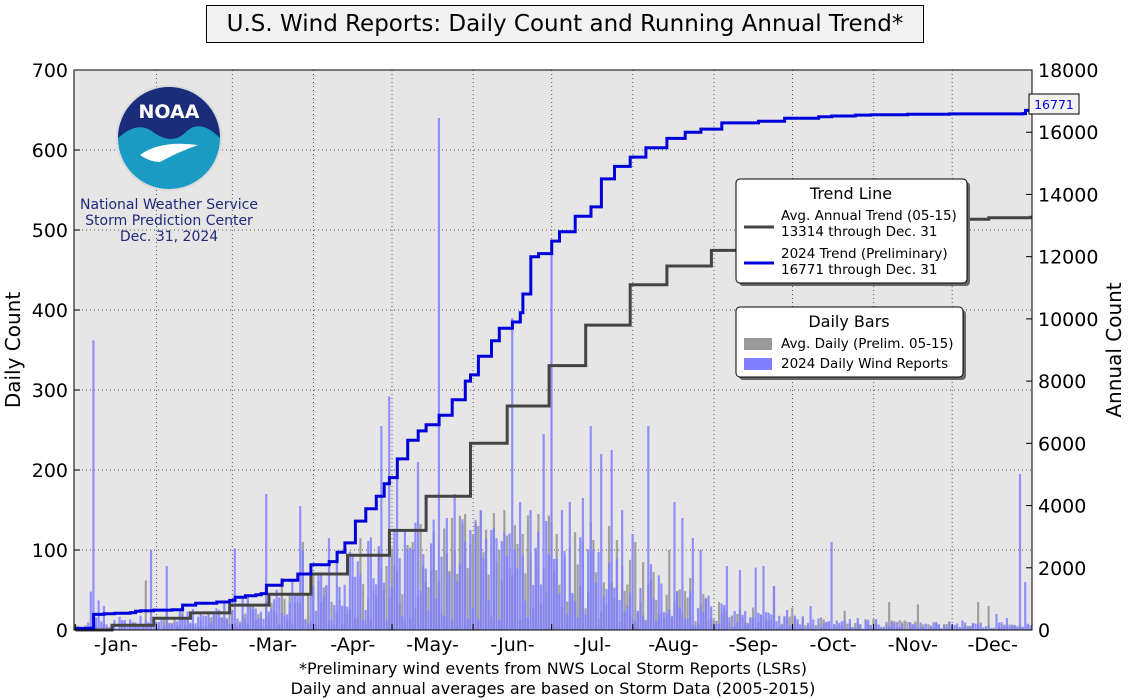 The image size is (1130, 700). I want to click on noaa-logo: NOAA, so click(169, 138).